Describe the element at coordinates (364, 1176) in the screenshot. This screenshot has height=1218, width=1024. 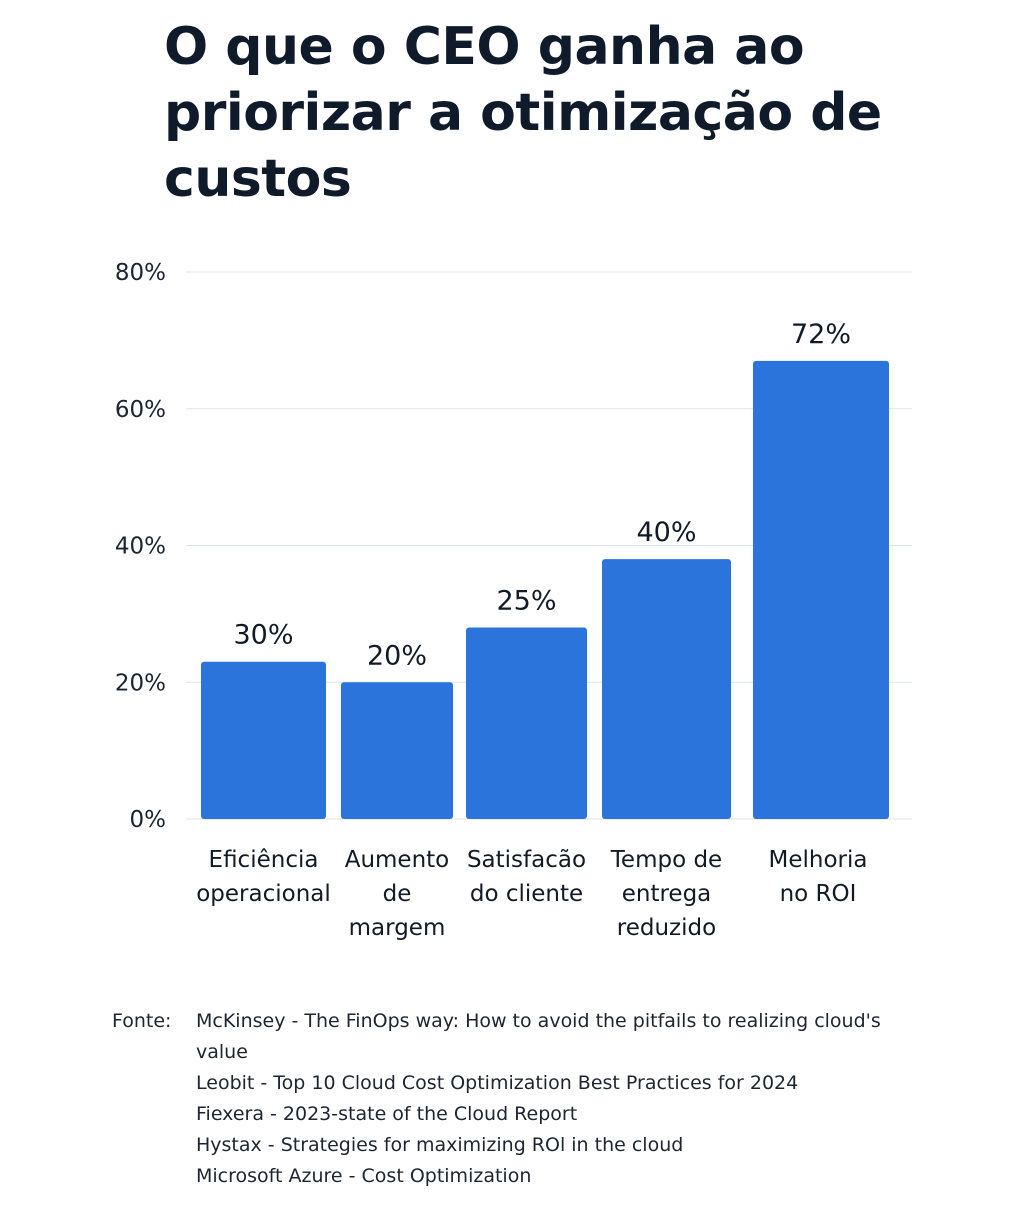
I see `source-item: Microsoft Azure - Cost Optimization` at that location.